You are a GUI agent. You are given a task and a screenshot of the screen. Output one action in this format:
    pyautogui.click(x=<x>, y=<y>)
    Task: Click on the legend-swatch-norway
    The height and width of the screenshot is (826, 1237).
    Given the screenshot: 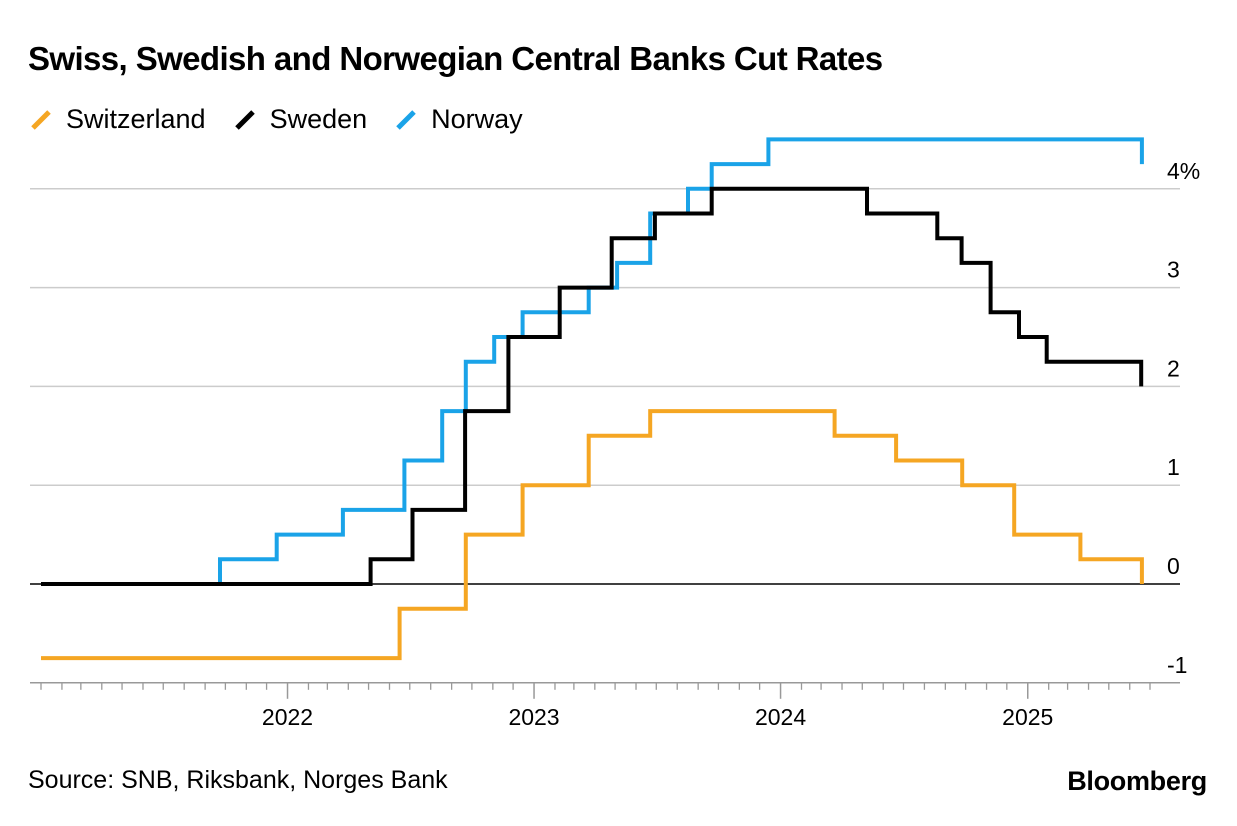 What is the action you would take?
    pyautogui.click(x=406, y=119)
    